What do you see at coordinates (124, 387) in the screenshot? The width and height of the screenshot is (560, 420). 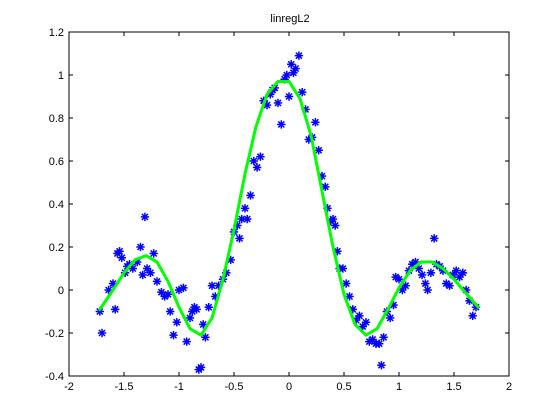 I see `x-tick-label: -1.5` at bounding box center [124, 387].